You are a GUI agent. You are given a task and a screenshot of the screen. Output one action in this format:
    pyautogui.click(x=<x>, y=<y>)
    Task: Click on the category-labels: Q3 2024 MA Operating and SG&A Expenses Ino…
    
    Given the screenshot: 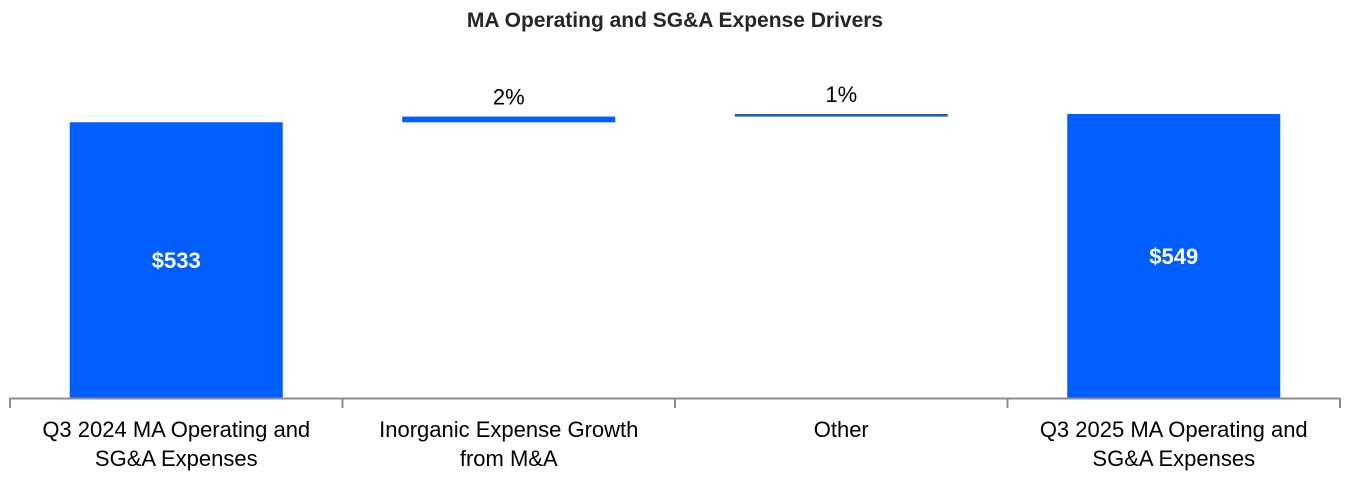 What is the action you would take?
    pyautogui.click(x=674, y=444)
    